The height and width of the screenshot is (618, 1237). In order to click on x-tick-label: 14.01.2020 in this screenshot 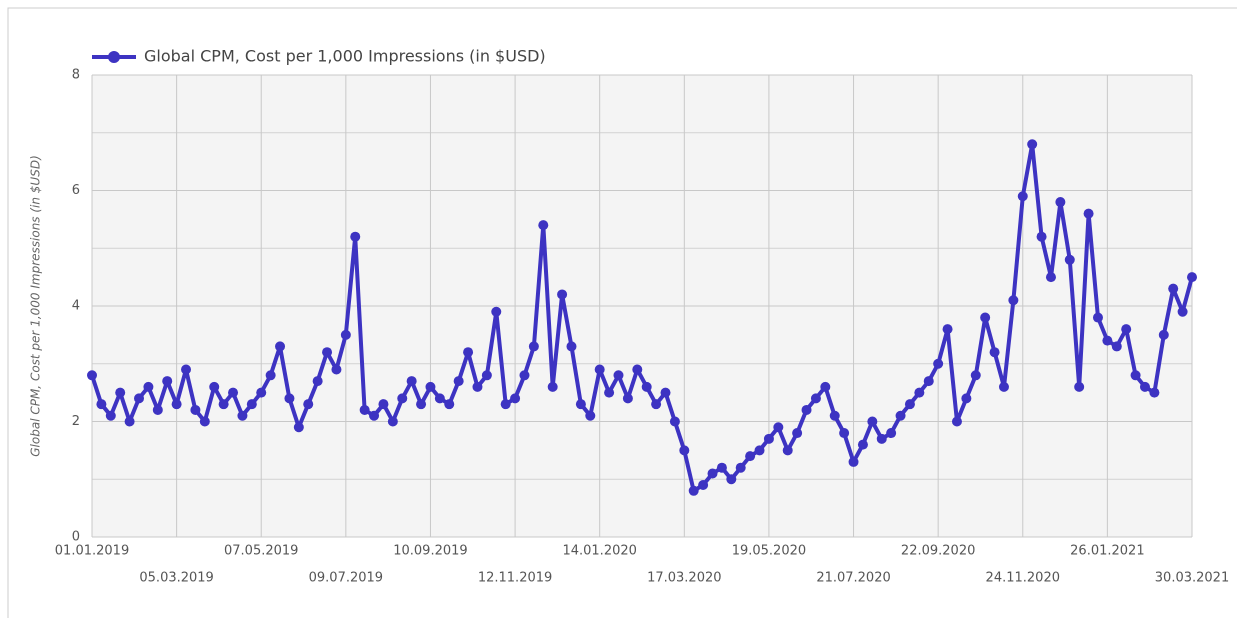, I will do `click(599, 551)`.